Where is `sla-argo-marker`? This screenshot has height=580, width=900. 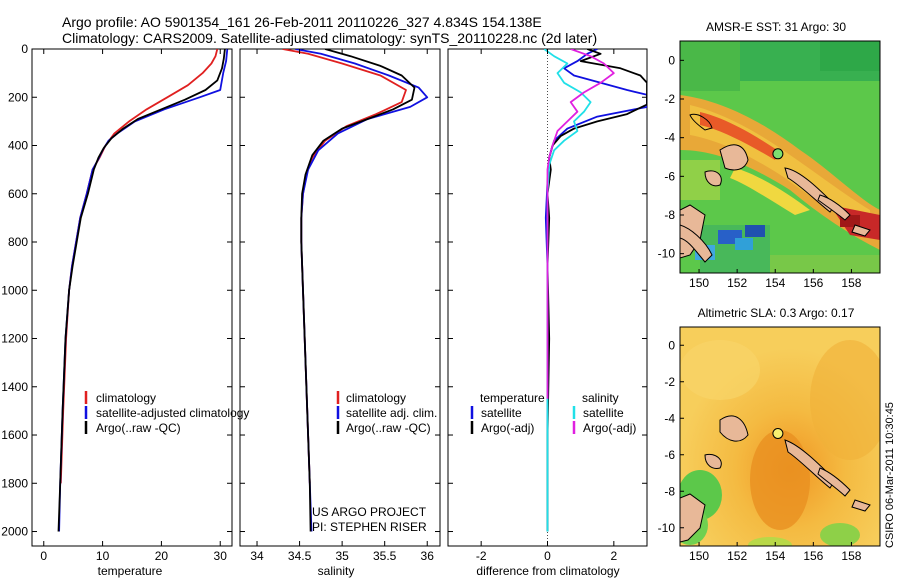
sla-argo-marker is located at coordinates (778, 433).